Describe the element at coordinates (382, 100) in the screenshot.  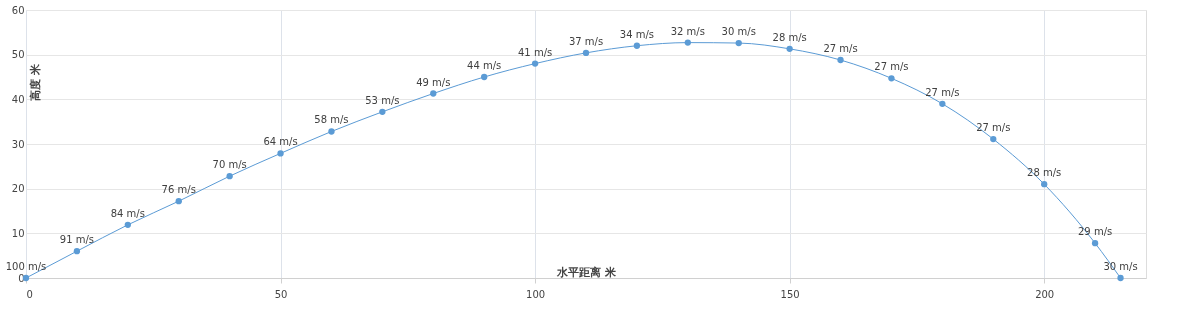
I see `annotation: 53 m/s` at that location.